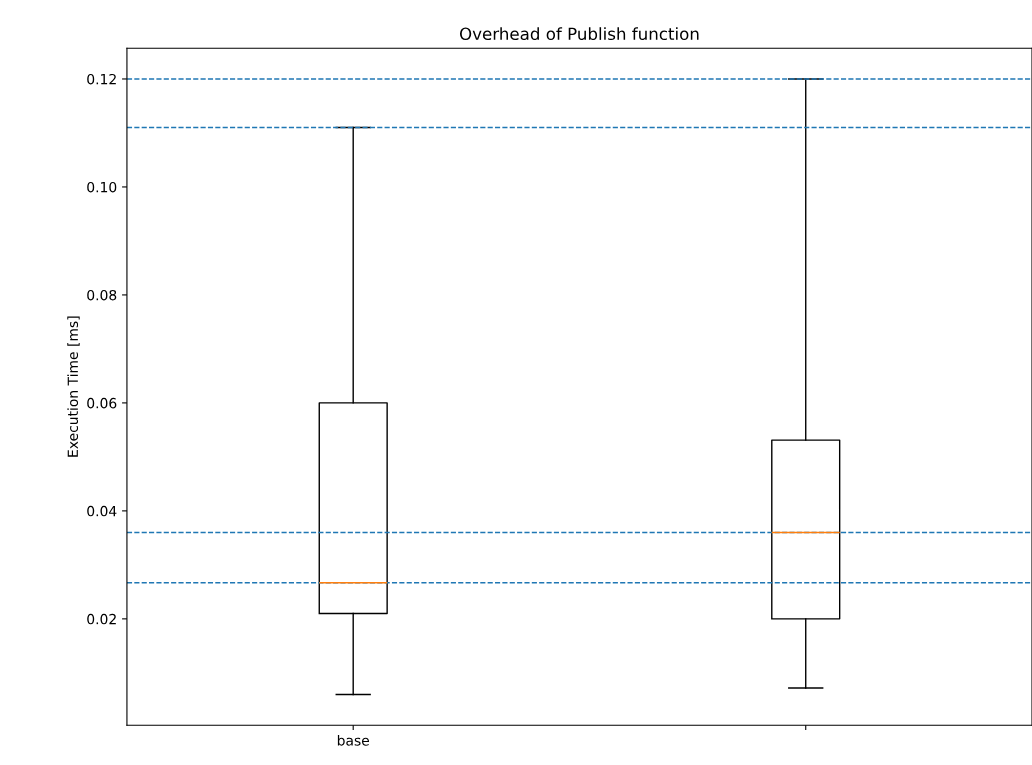 Image resolution: width=1032 pixels, height=765 pixels. What do you see at coordinates (579, 34) in the screenshot?
I see `chart-title: Overhead of Publish function` at bounding box center [579, 34].